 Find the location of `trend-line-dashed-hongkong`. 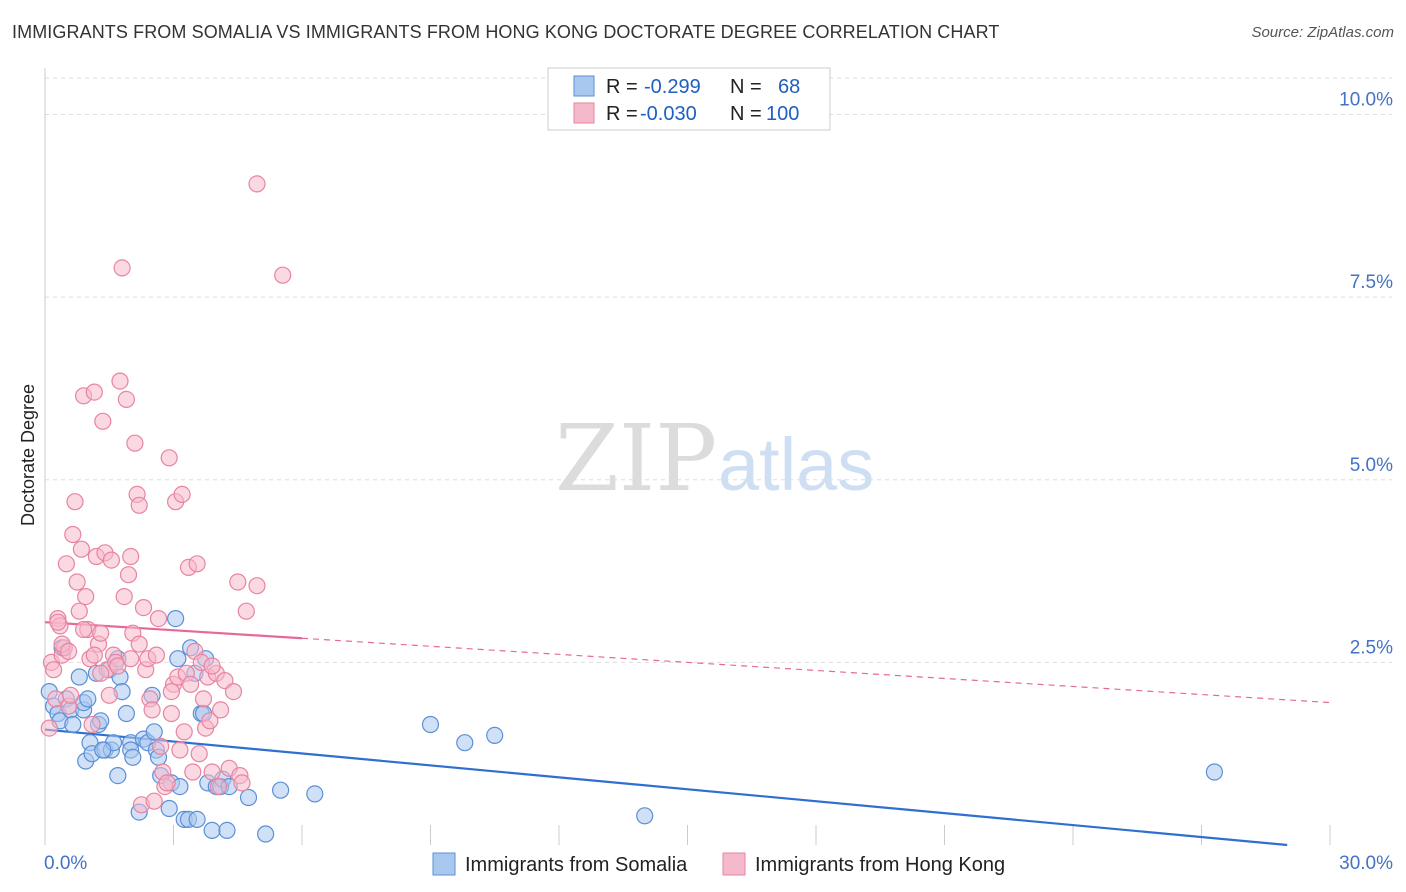

trend-line-dashed-hongkong is located at coordinates (816, 670).